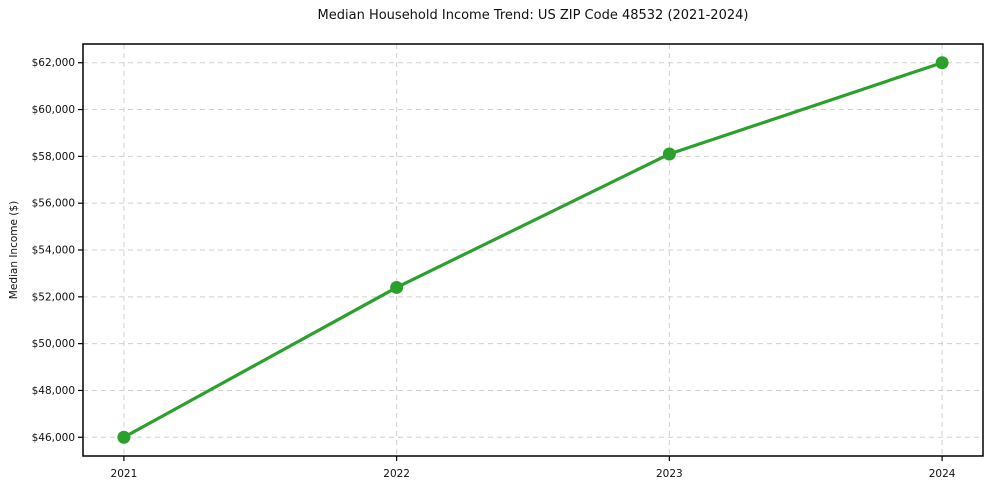 The image size is (989, 490). What do you see at coordinates (53, 344) in the screenshot?
I see `y-tick-label-50000: $50,000` at bounding box center [53, 344].